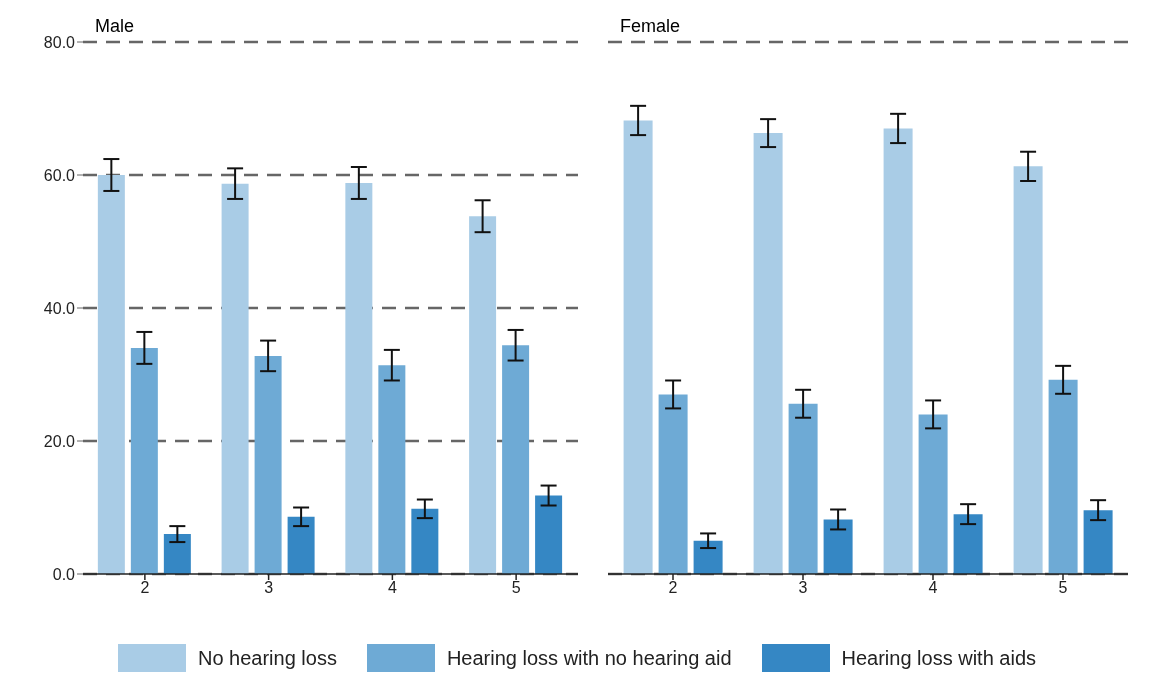 This screenshot has width=1154, height=690. What do you see at coordinates (267, 658) in the screenshot?
I see `legend-label: No hearing loss` at bounding box center [267, 658].